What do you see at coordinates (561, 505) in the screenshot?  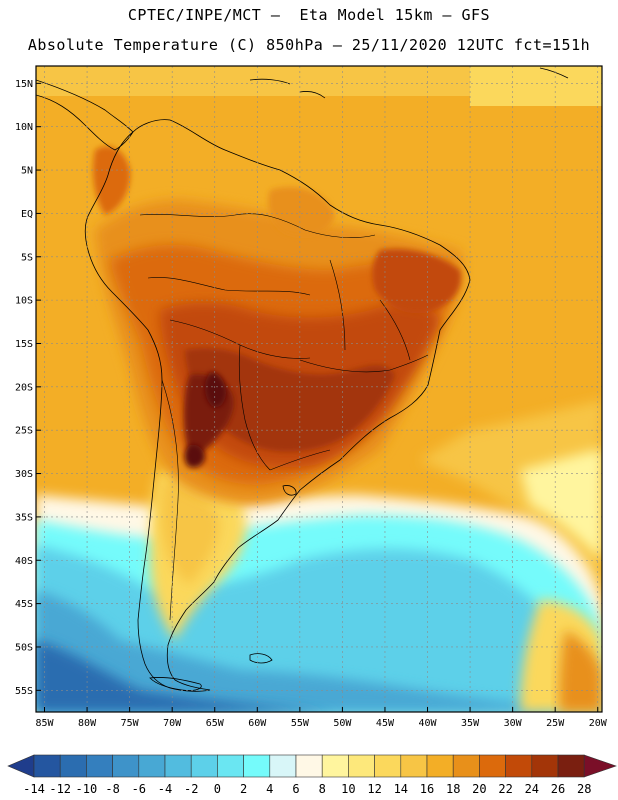 I see `field-atlantic-cream` at bounding box center [561, 505].